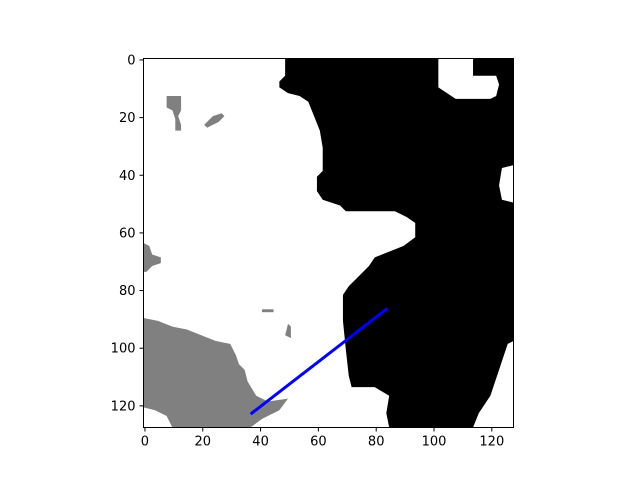  I want to click on x-tick-label: 80, so click(376, 442).